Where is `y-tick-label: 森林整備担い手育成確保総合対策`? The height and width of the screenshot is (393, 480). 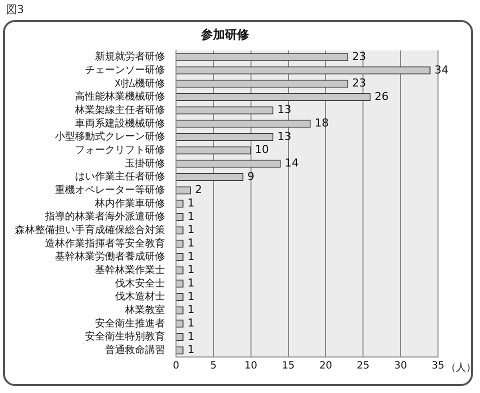
y-tick-label: 森林整備担い手育成確保総合対策 is located at coordinates (90, 230).